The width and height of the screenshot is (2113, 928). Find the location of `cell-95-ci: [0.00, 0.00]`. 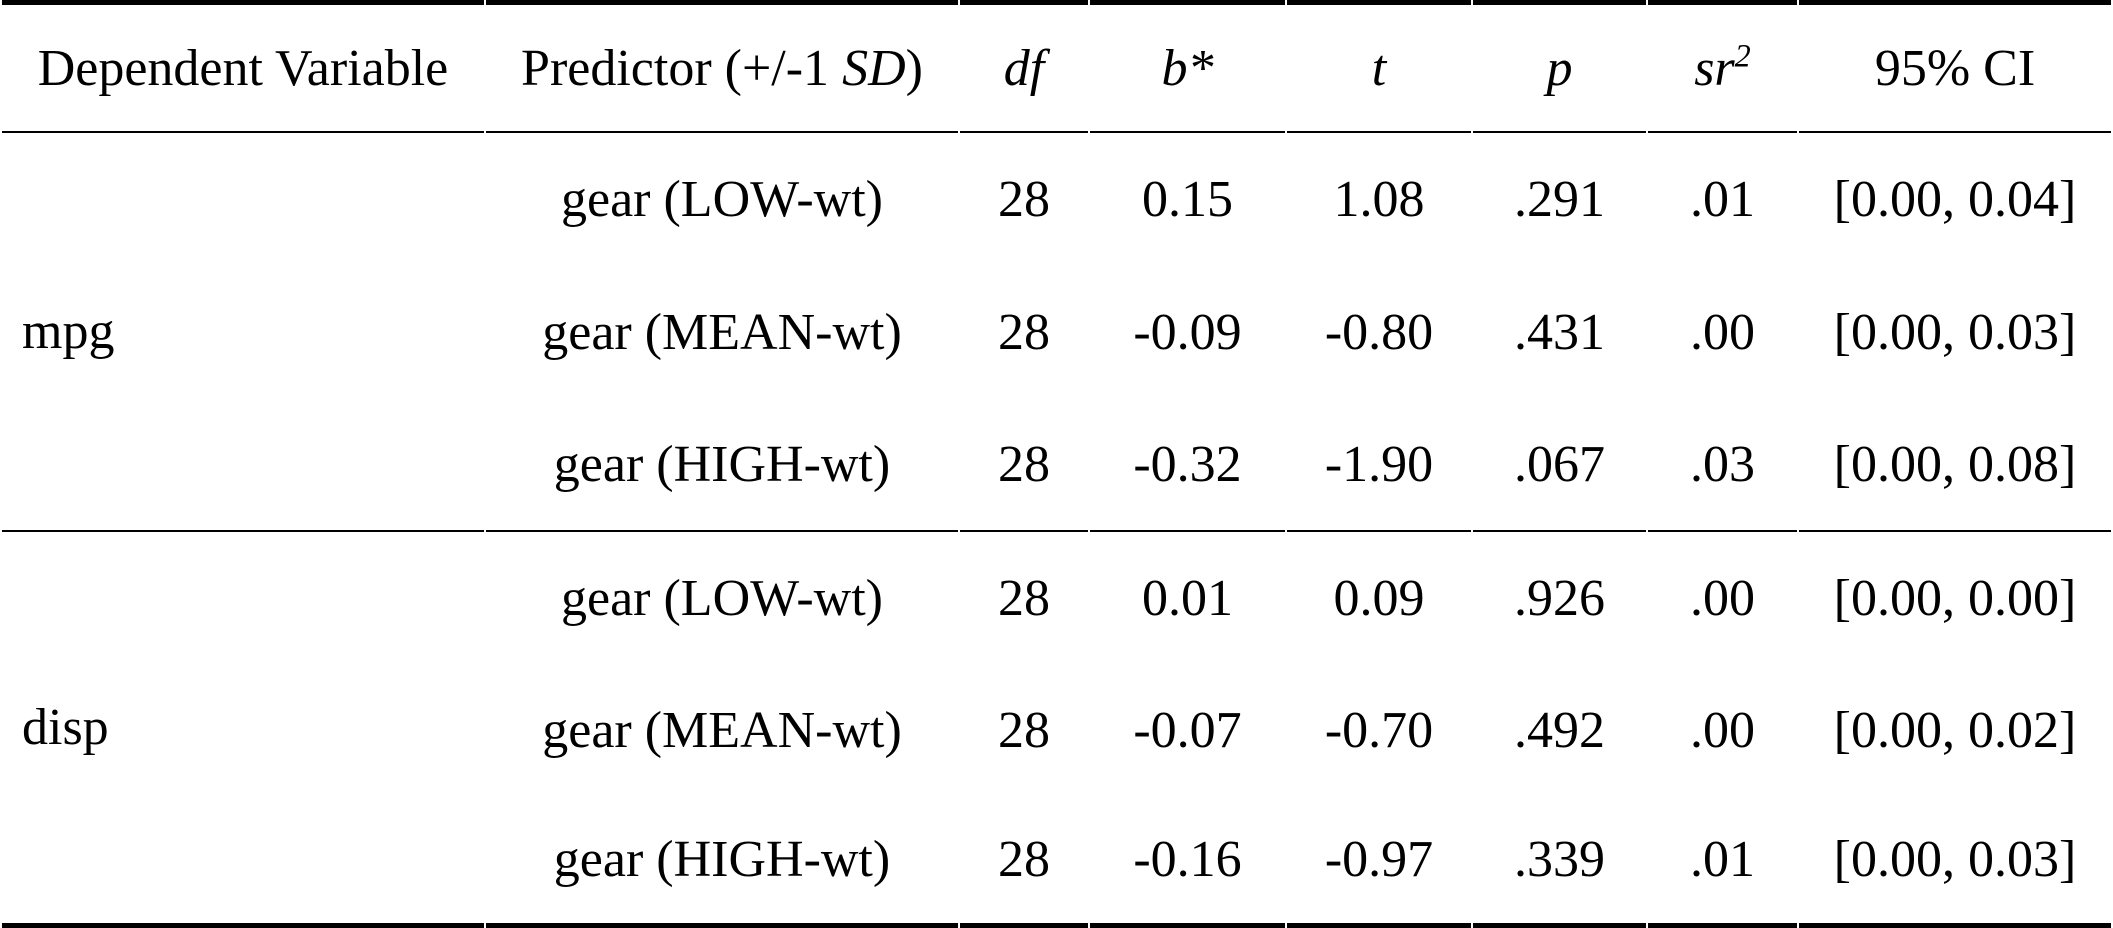

cell-95-ci: [0.00, 0.00] is located at coordinates (1955, 598).